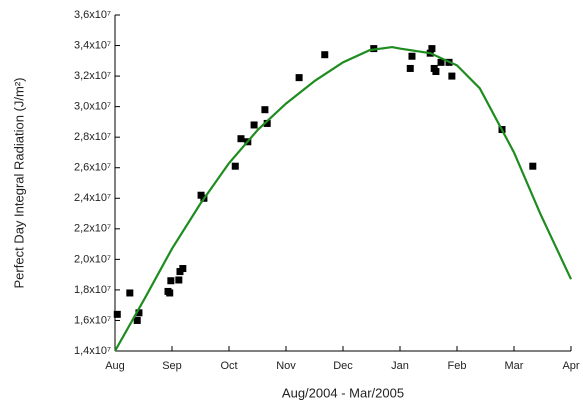 Image resolution: width=583 pixels, height=413 pixels. Describe the element at coordinates (92, 168) in the screenshot. I see `y-tick-label: 2,6x10⁷` at that location.